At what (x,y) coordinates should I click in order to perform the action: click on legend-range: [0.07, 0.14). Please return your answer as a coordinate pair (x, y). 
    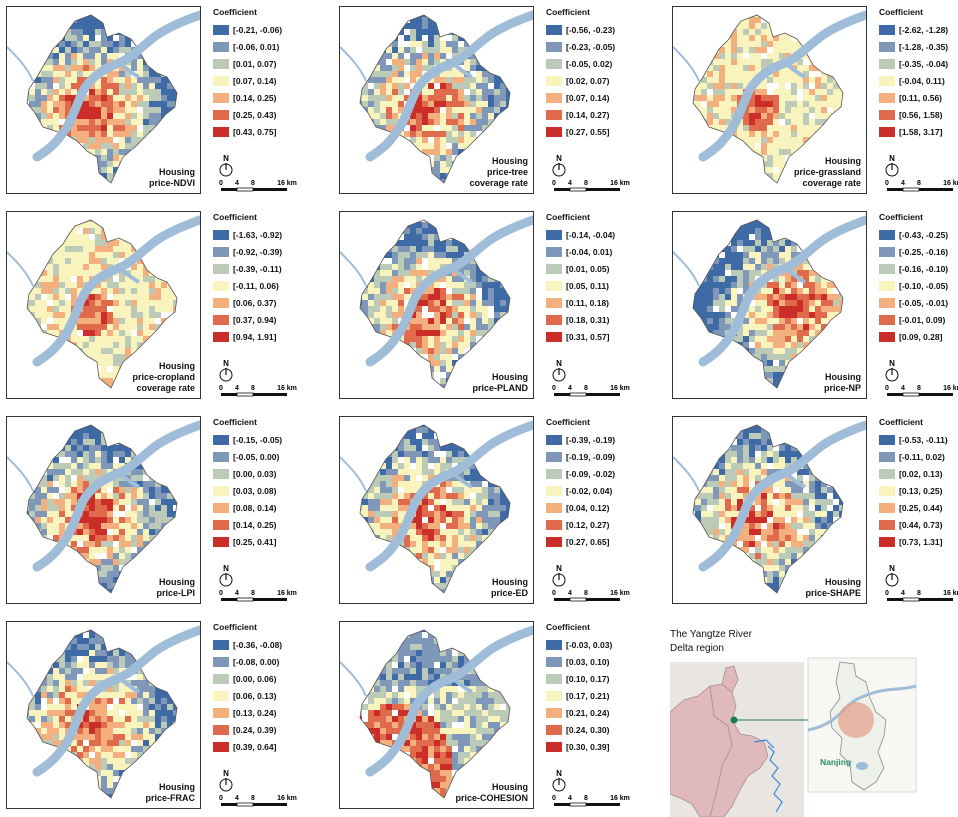
    Looking at the image, I should click on (255, 81).